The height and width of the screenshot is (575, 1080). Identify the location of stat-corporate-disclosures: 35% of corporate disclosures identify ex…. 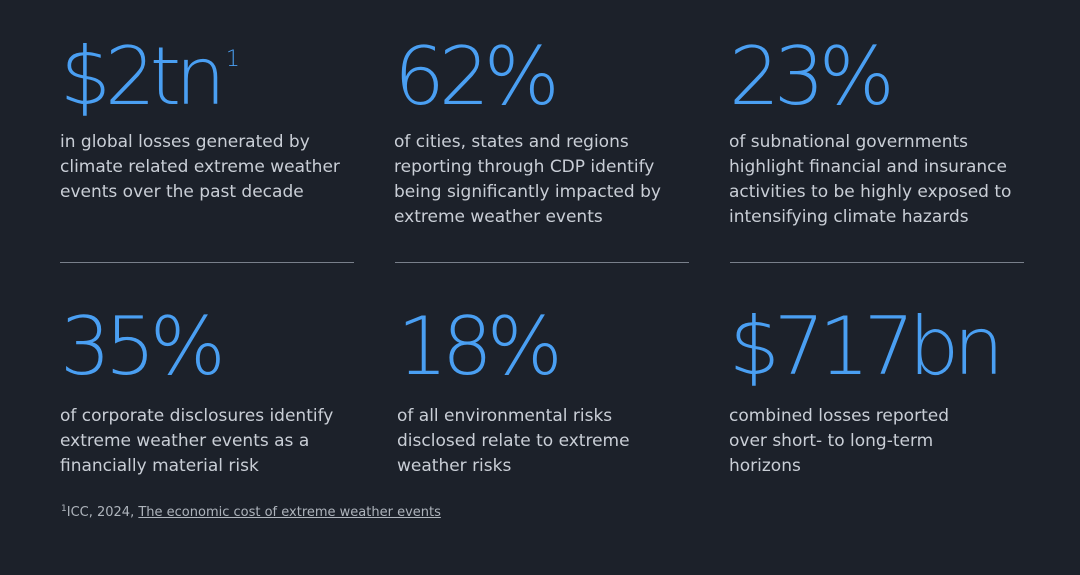
(210, 393).